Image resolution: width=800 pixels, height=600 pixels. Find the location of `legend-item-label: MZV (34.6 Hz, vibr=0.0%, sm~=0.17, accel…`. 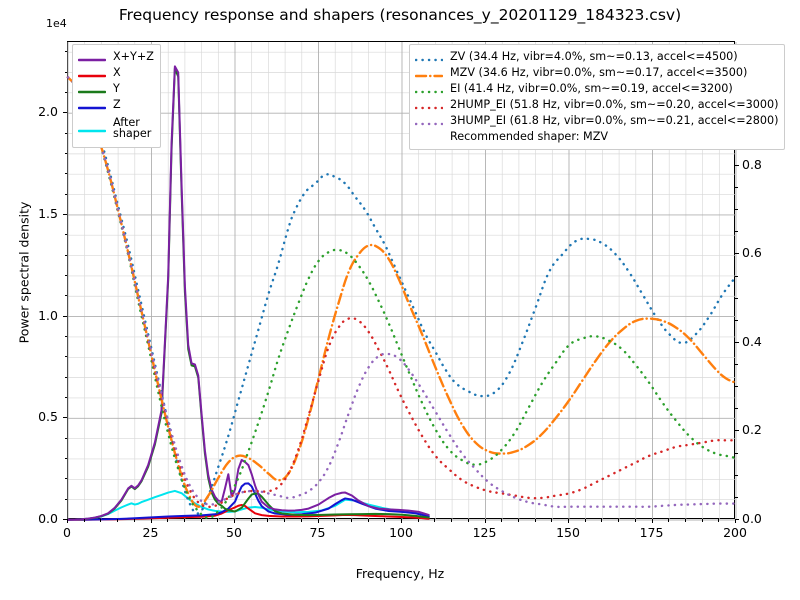

legend-item-label: MZV (34.6 Hz, vibr=0.0%, sm~=0.17, accel… is located at coordinates (599, 73).